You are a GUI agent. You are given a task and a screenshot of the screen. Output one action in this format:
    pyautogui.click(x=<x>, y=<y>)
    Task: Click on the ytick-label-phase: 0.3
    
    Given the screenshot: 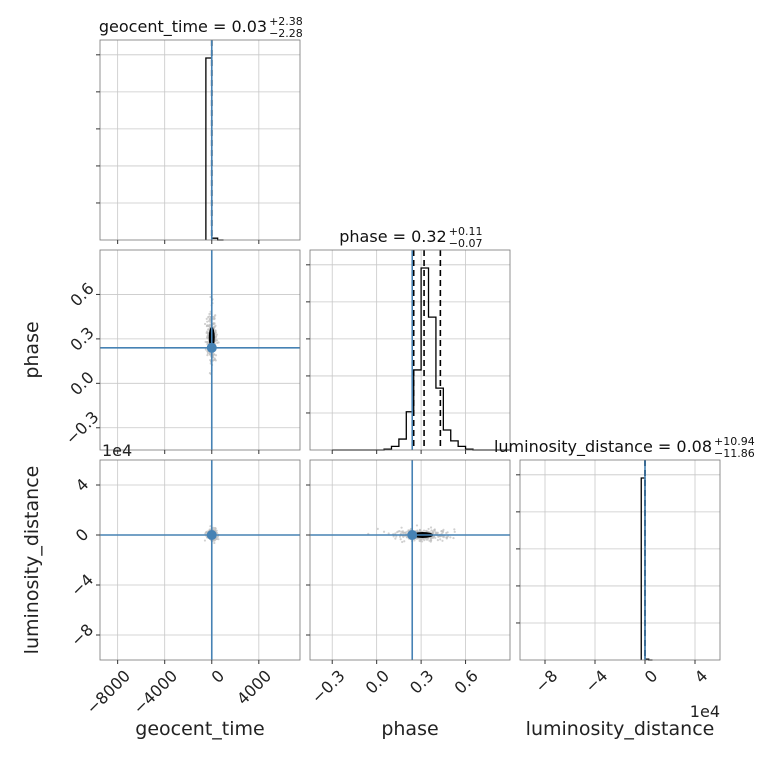 What is the action you would take?
    pyautogui.click(x=81, y=338)
    